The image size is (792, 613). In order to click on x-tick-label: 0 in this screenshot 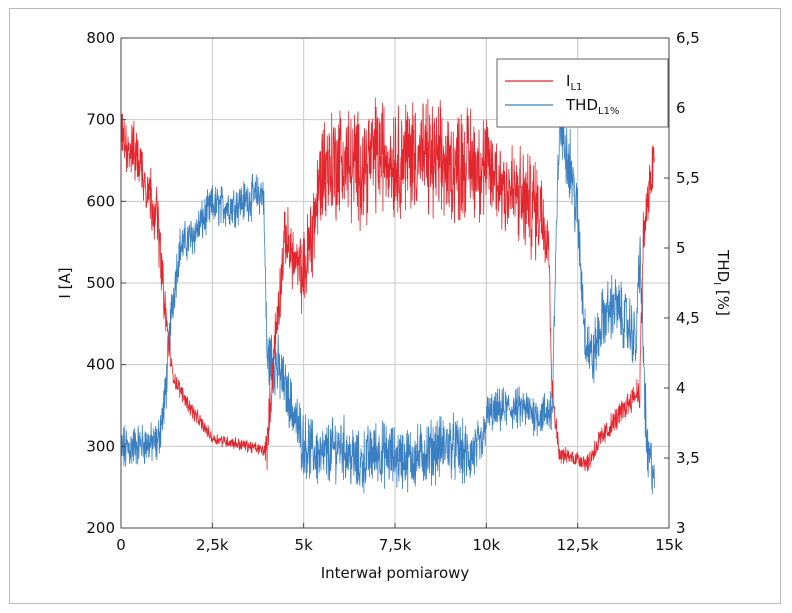, I will do `click(121, 545)`.